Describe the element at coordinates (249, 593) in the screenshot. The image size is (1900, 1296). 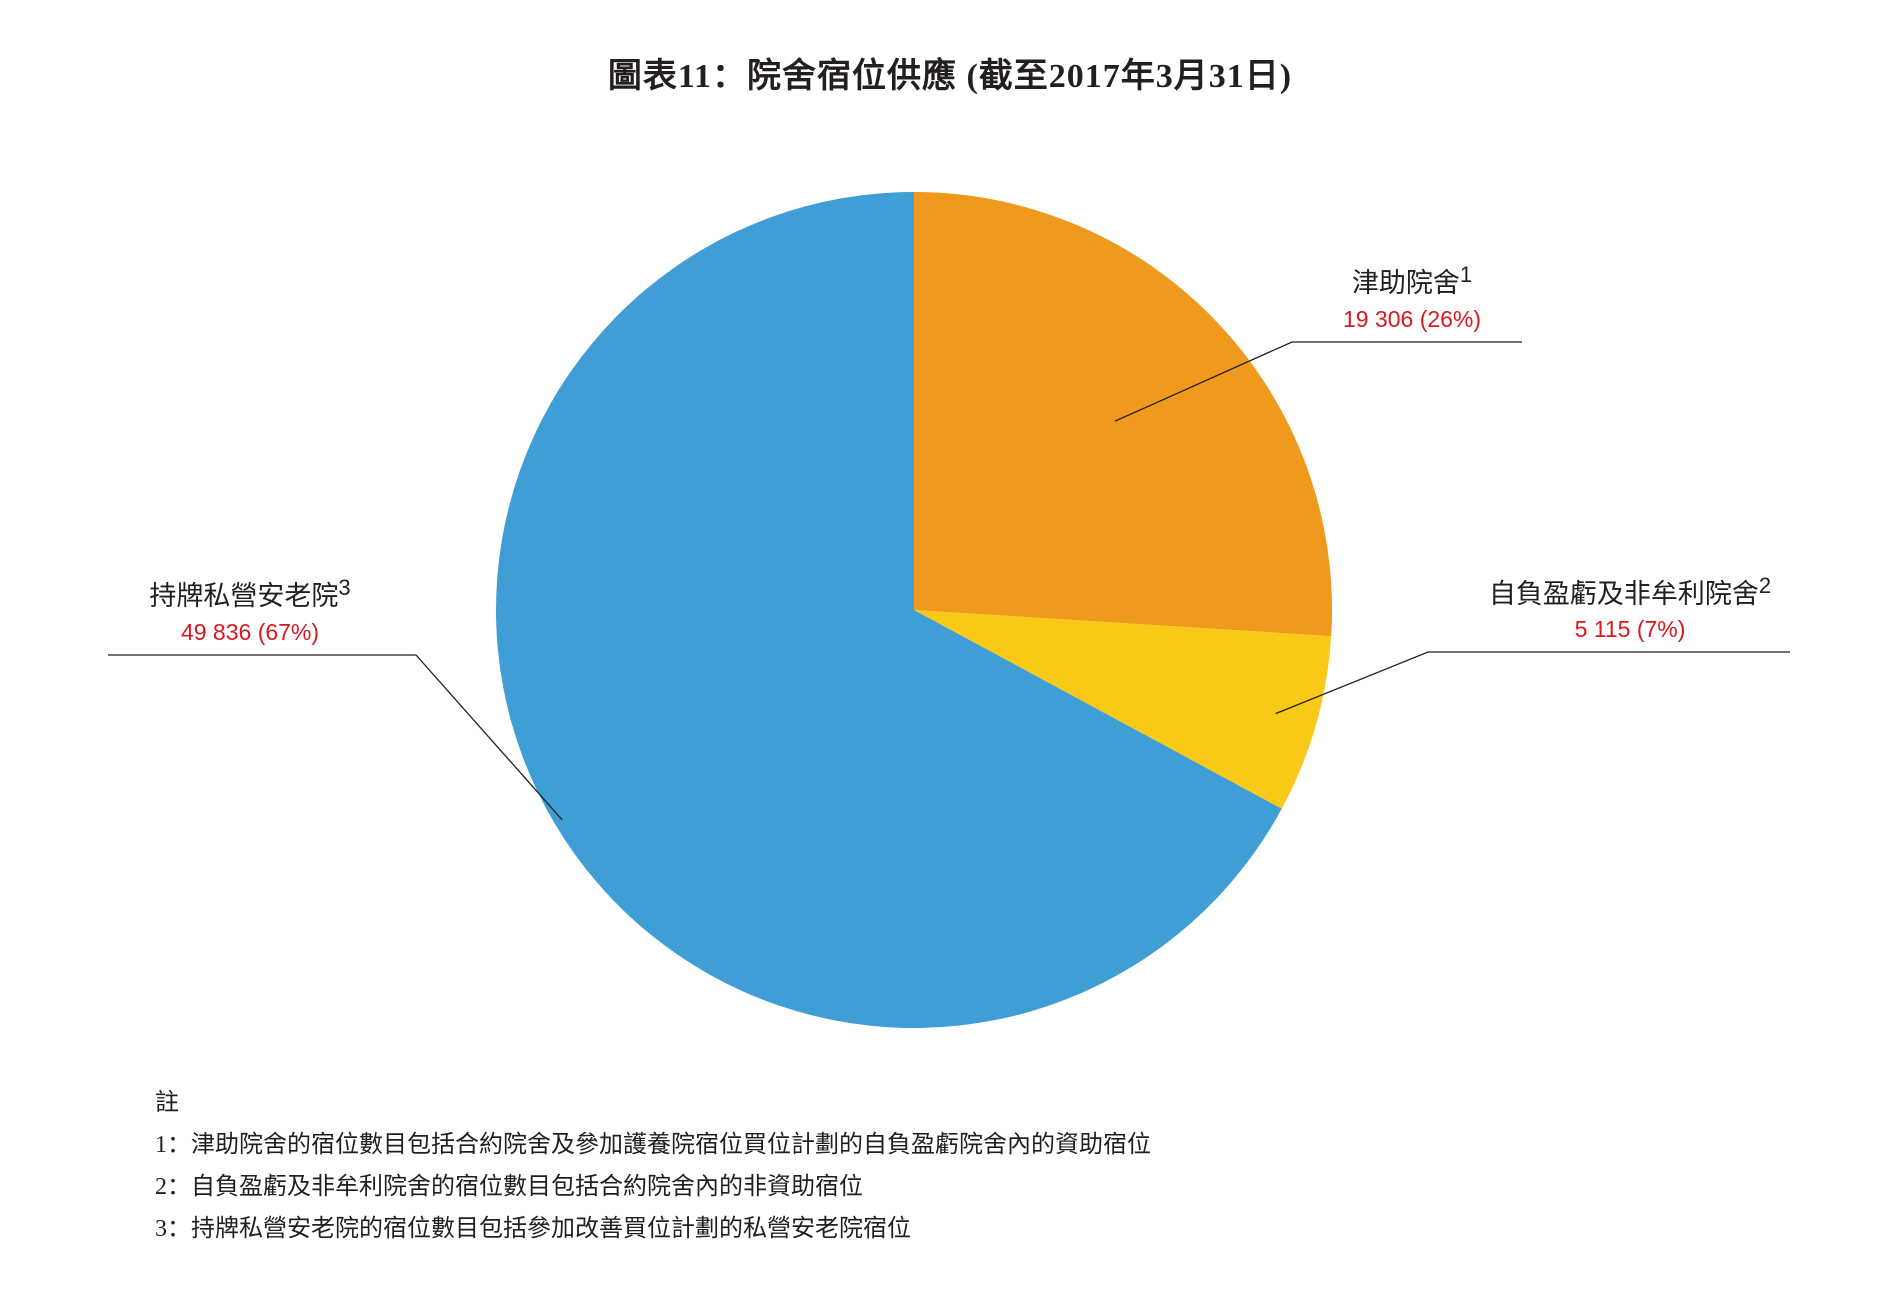
I see `slice-label-3: 持牌私營安老院3` at that location.